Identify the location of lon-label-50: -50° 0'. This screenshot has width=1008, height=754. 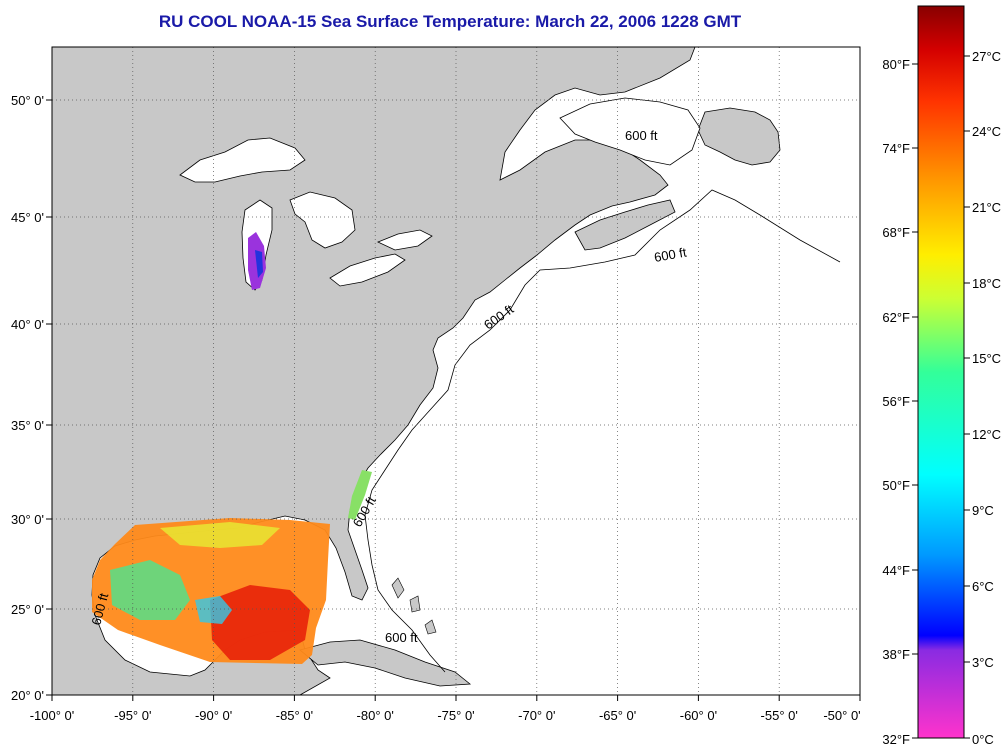
(841, 715).